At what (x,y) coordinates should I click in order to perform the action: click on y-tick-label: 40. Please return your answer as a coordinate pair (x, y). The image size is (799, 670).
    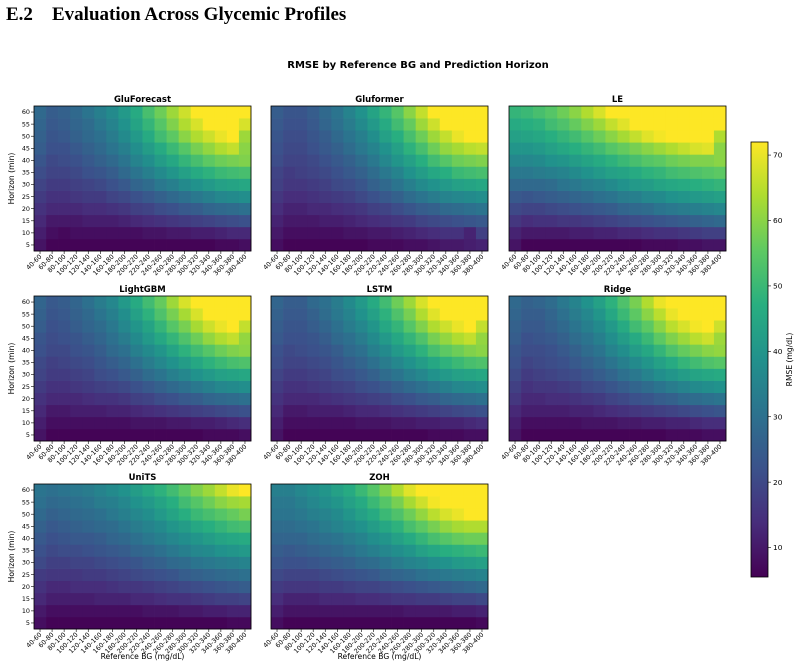
    Looking at the image, I should click on (26, 351).